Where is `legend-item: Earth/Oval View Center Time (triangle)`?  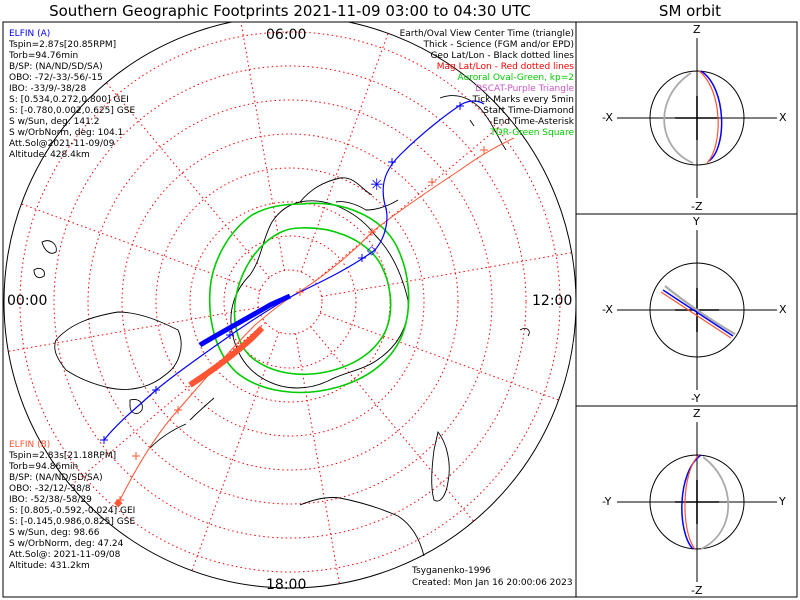
legend-item: Earth/Oval View Center Time (triangle) is located at coordinates (486, 34).